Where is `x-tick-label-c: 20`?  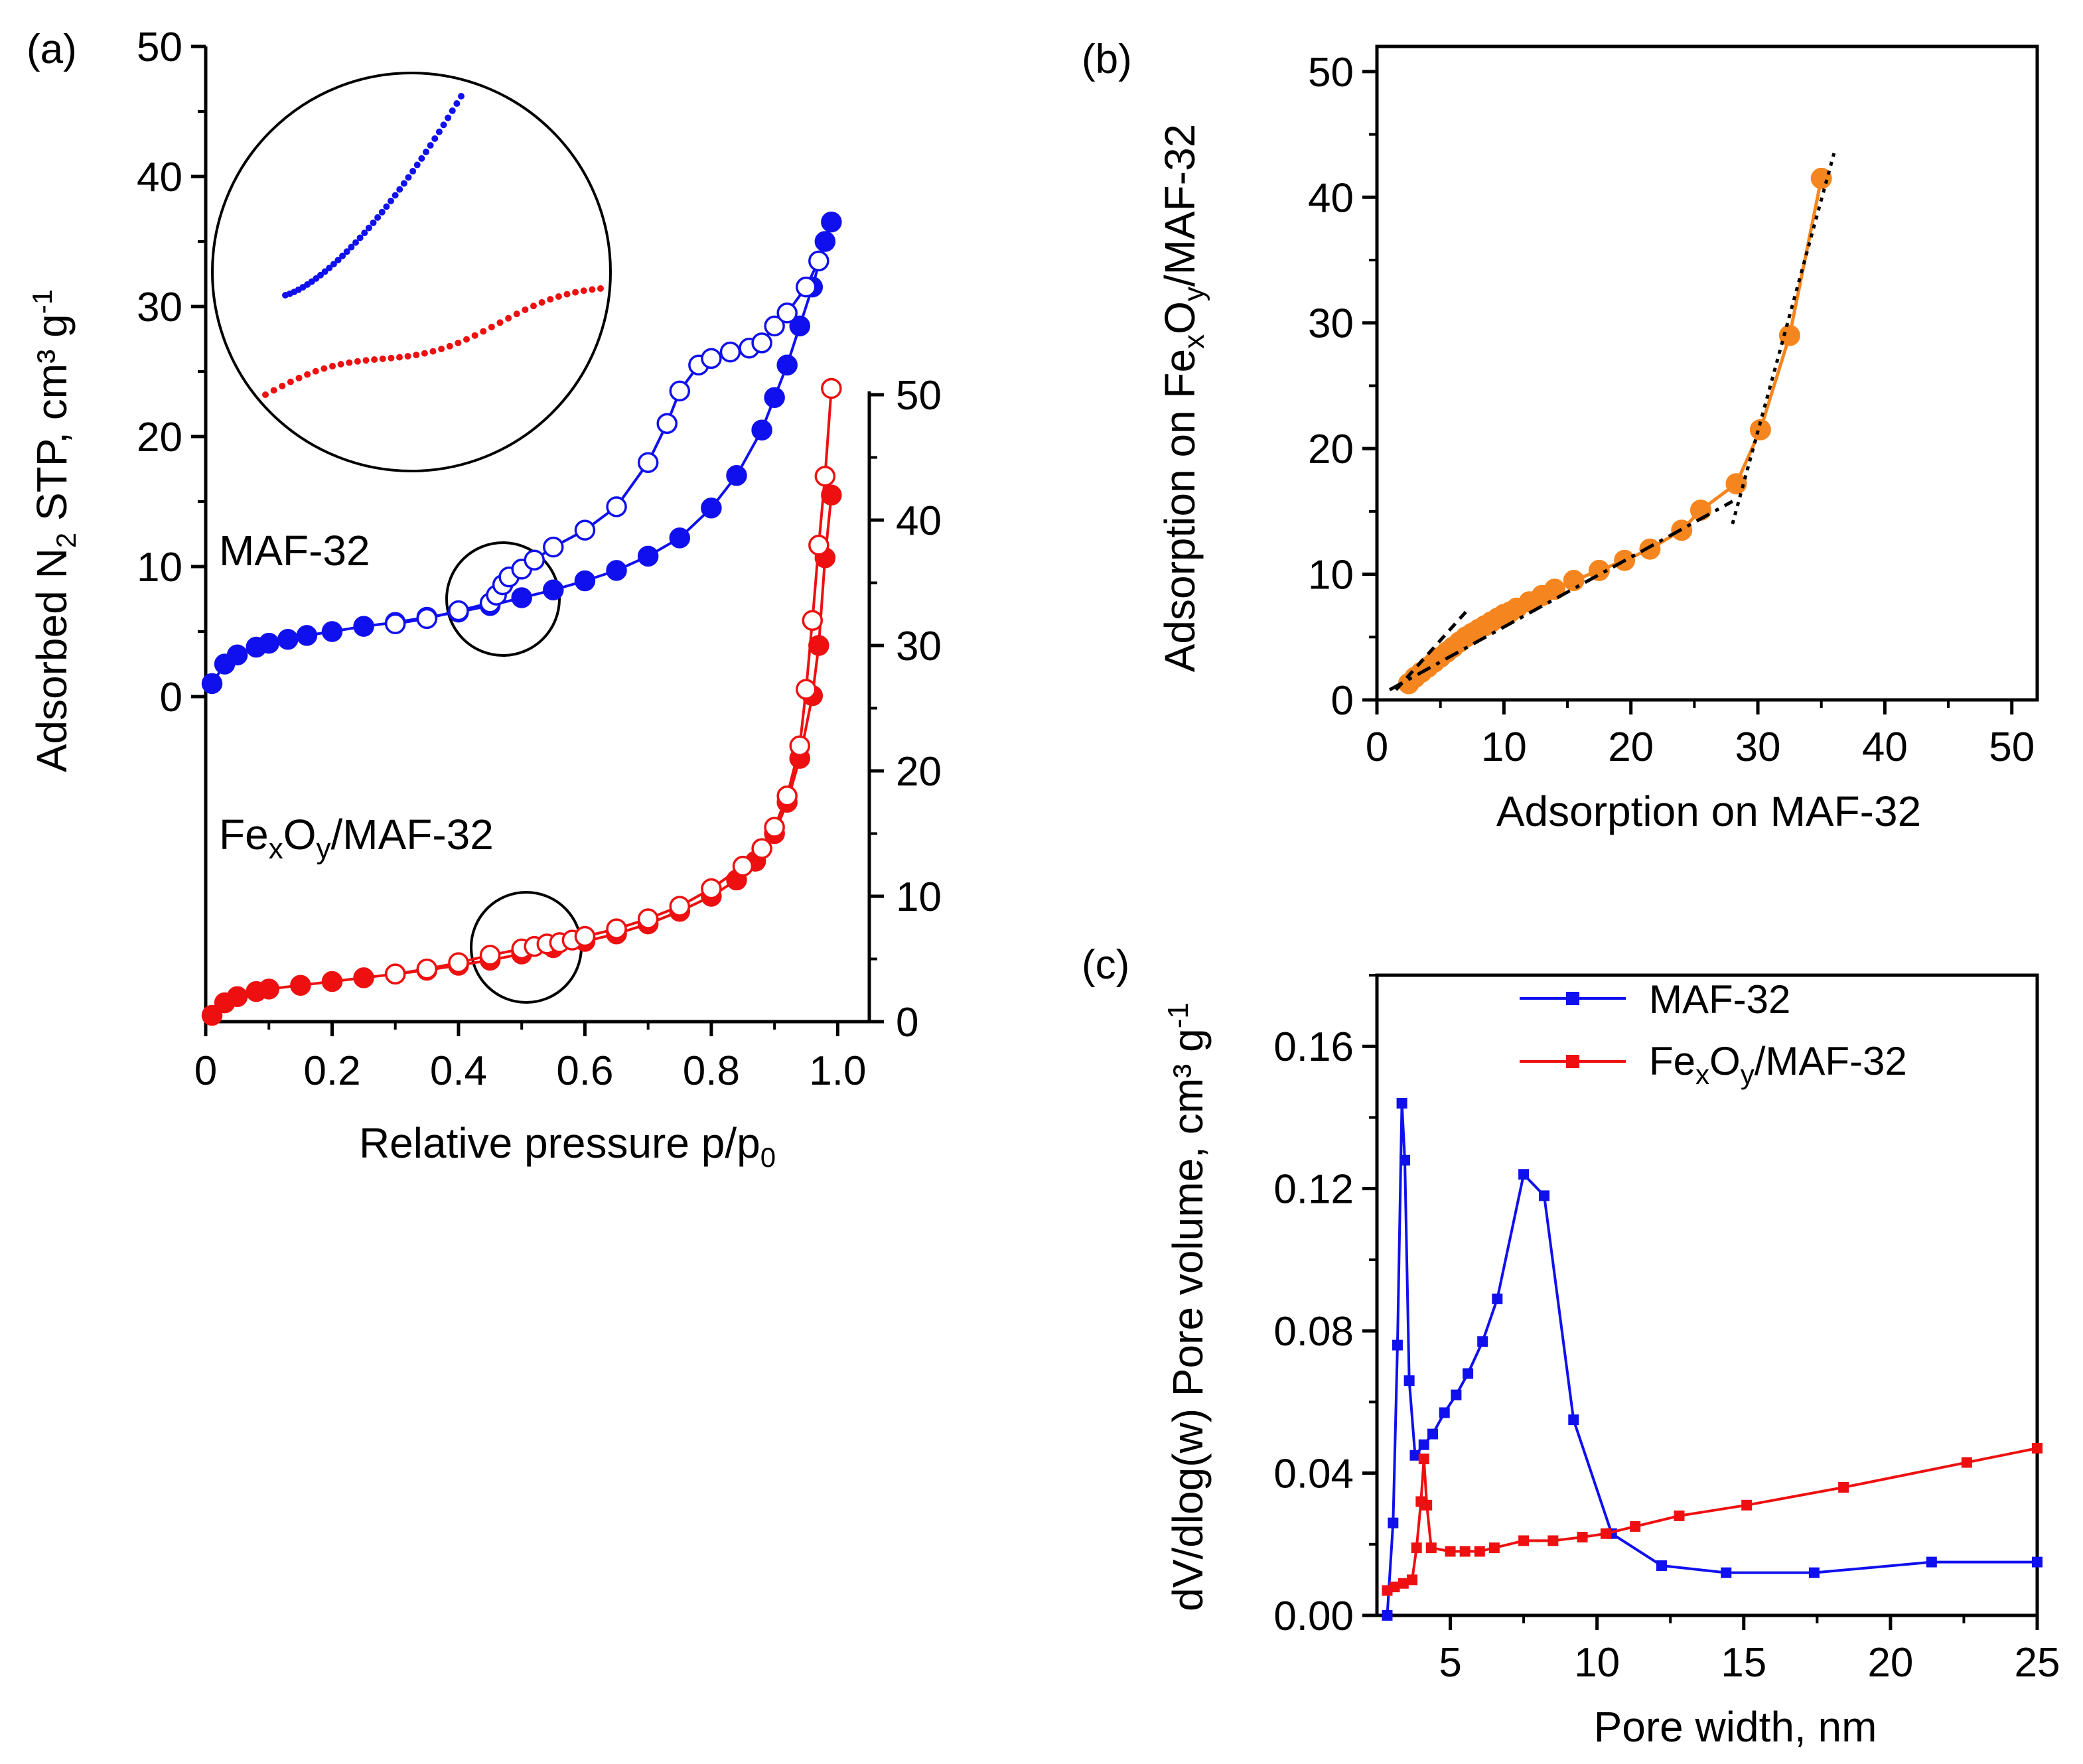 x-tick-label-c: 20 is located at coordinates (1890, 1663).